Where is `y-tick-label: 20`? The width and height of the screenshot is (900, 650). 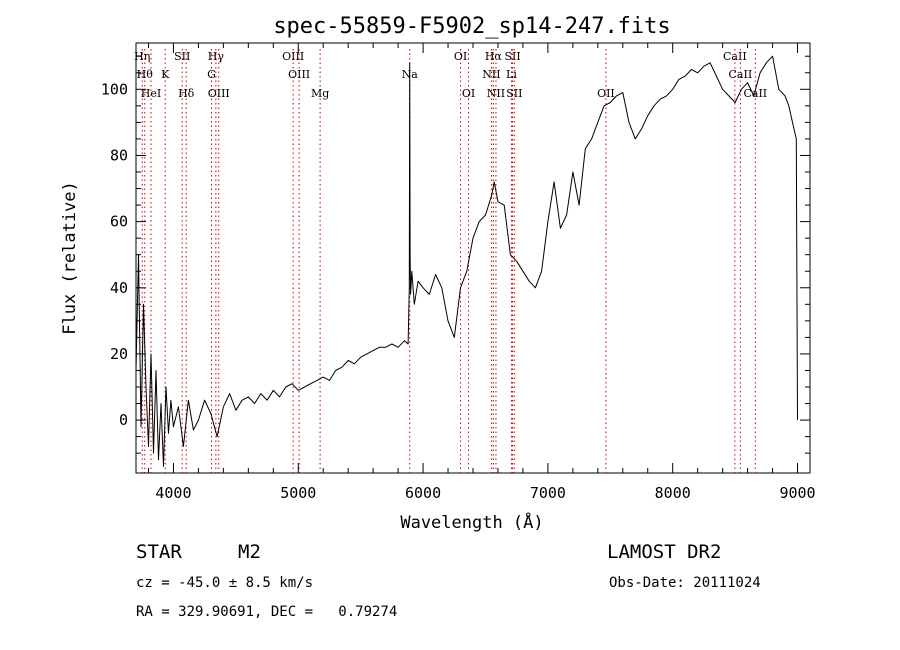
y-tick-label: 20 is located at coordinates (119, 354).